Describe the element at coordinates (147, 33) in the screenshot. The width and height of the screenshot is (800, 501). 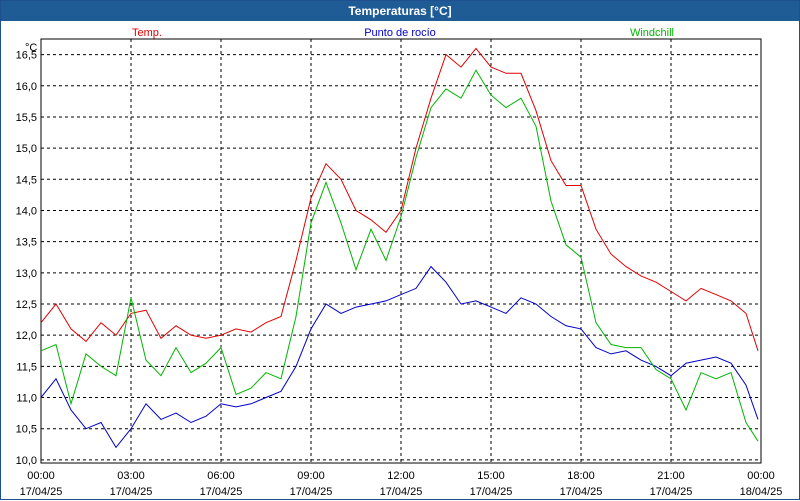
I see `legend-temp: Temp.` at that location.